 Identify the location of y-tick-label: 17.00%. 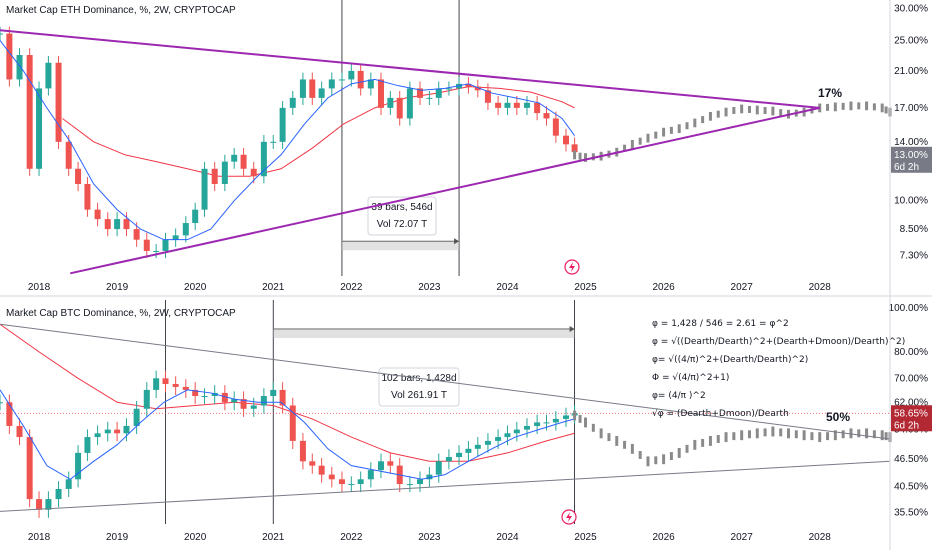
(911, 108).